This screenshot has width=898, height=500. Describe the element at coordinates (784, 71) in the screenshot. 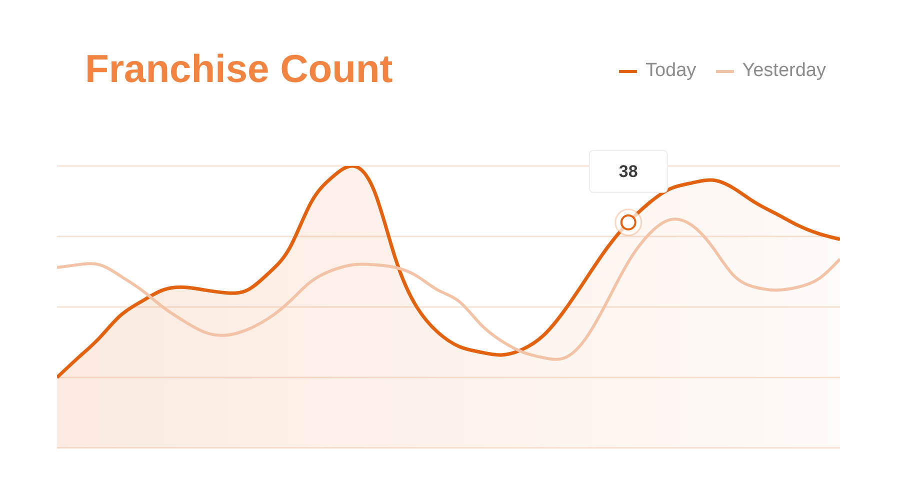

I see `legend-label: Yesterday` at that location.